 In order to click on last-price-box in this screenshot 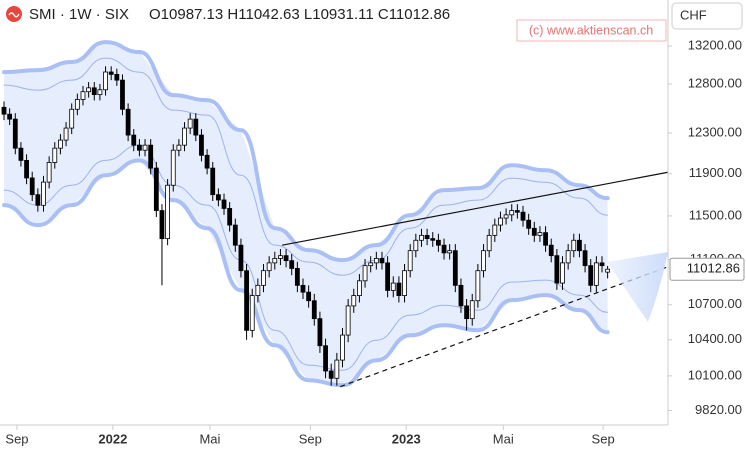, I will do `click(707, 269)`.